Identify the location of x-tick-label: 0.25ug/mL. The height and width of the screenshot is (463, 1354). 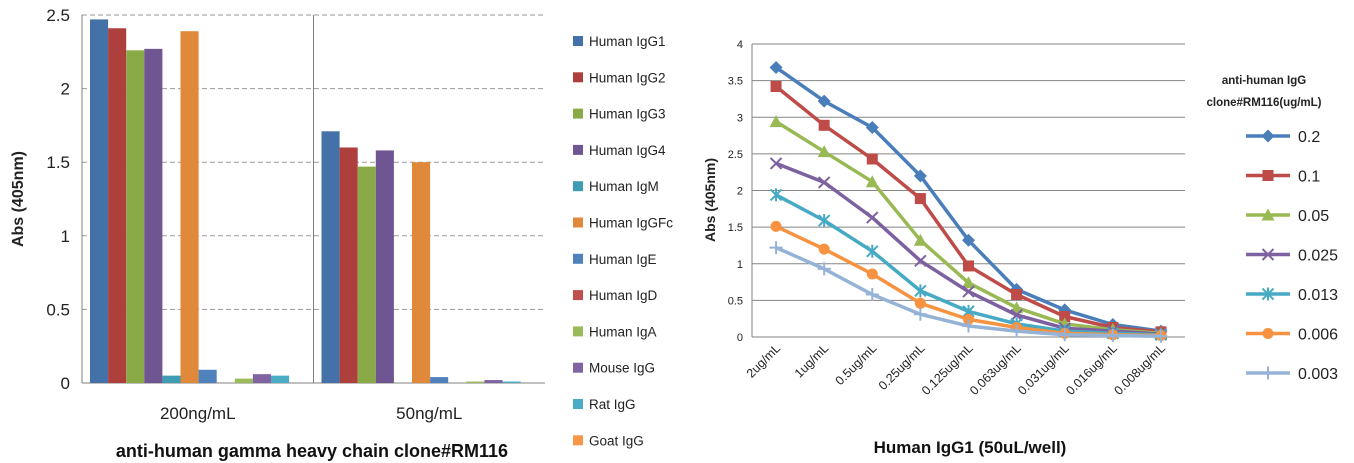
(902, 367).